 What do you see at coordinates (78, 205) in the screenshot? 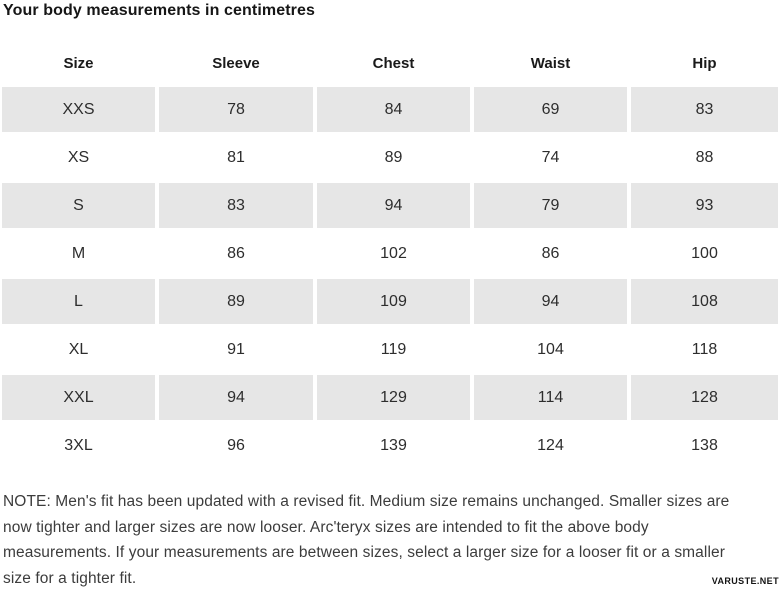
I see `size-cell: S` at bounding box center [78, 205].